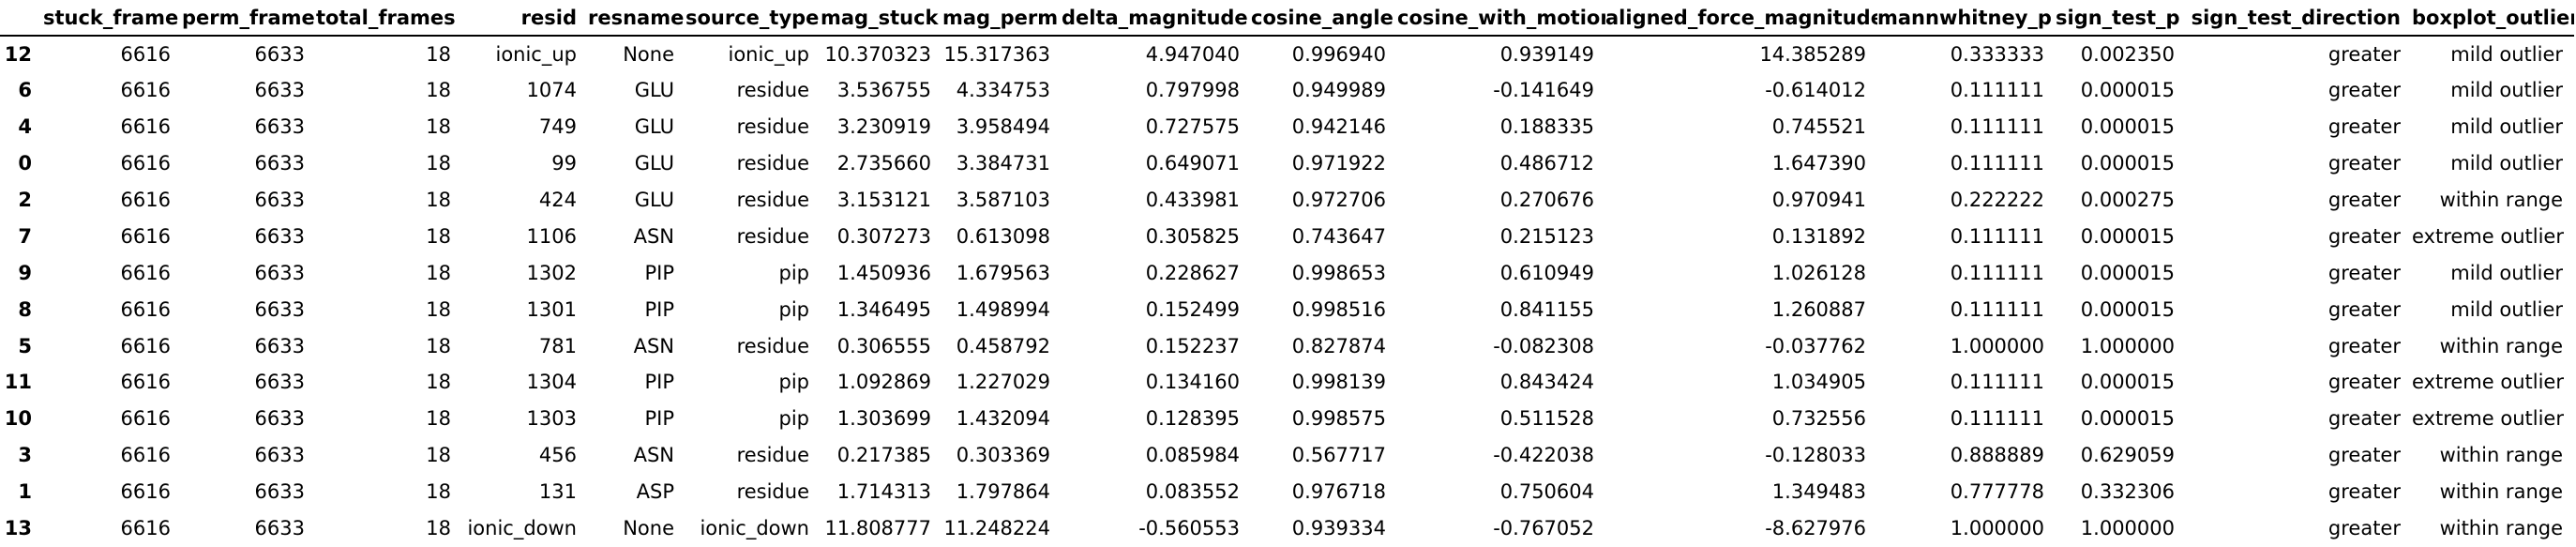 This screenshot has width=2576, height=547. I want to click on table-cell: 3.536755, so click(883, 91).